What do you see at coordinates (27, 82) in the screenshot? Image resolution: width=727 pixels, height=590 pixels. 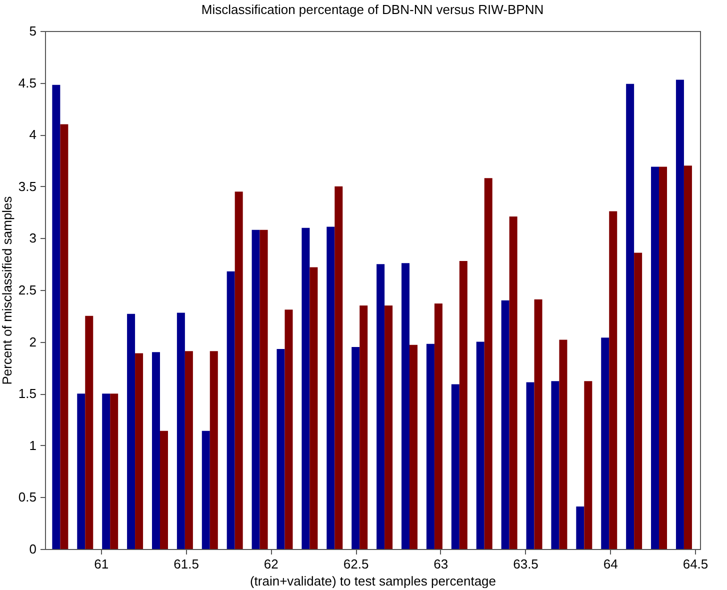 I see `y-tick-label: 4.5` at bounding box center [27, 82].